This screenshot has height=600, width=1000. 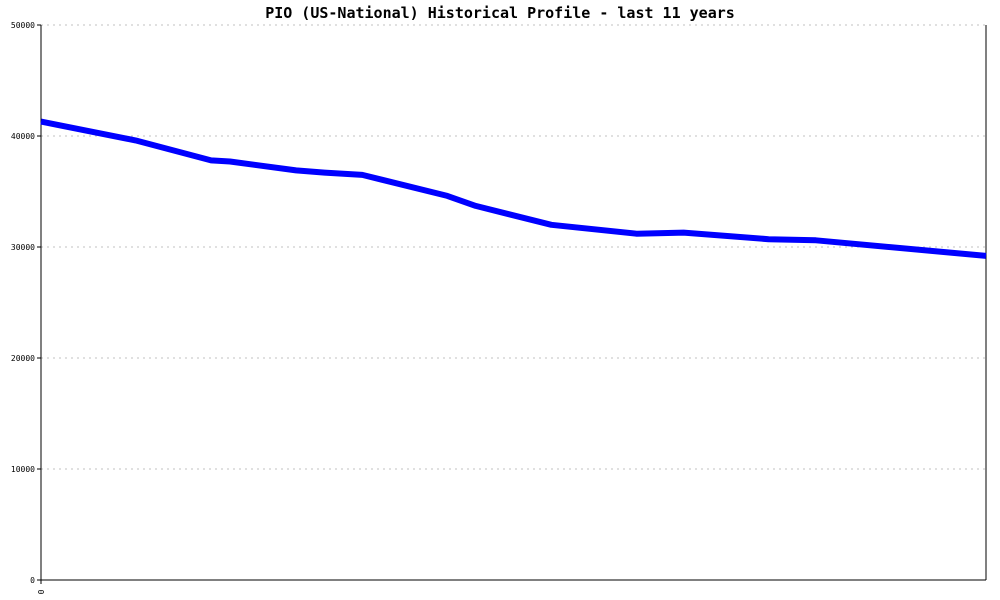 What do you see at coordinates (23, 136) in the screenshot?
I see `y-tick-label: 40000` at bounding box center [23, 136].